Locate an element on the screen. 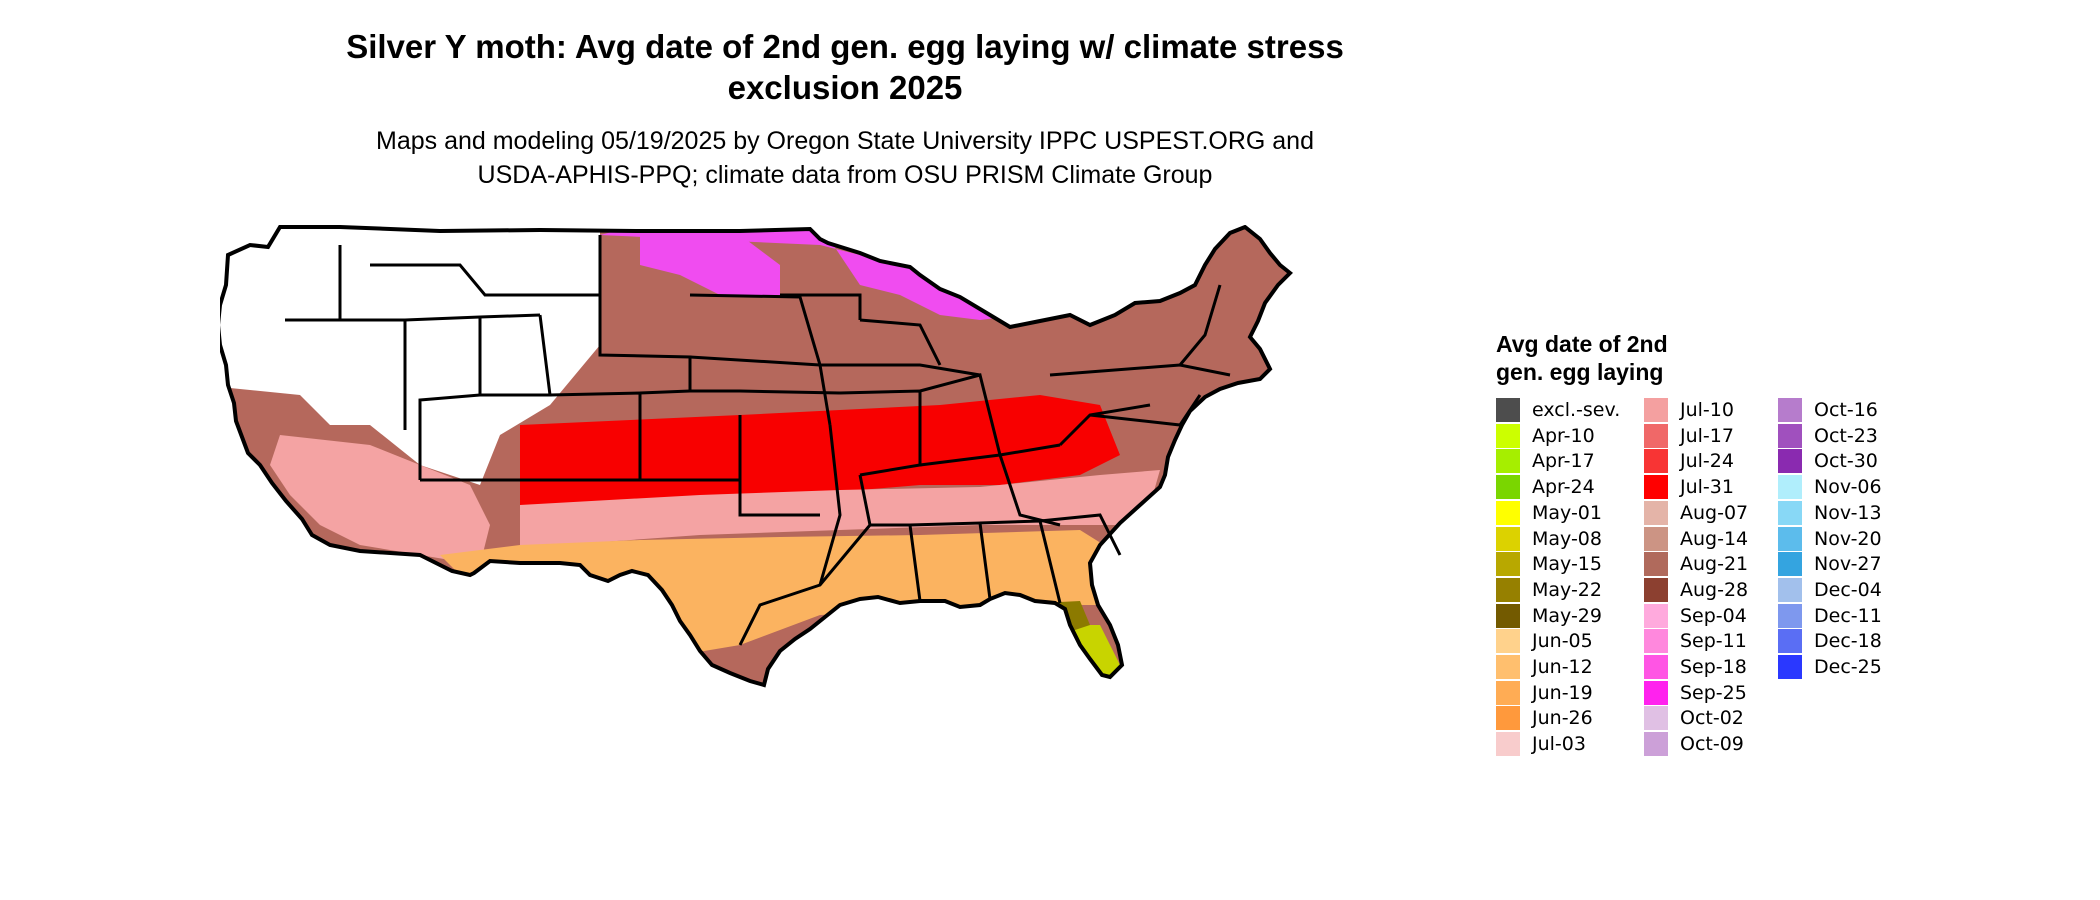 The height and width of the screenshot is (900, 2100). legend-label: Aug-14 is located at coordinates (1714, 538).